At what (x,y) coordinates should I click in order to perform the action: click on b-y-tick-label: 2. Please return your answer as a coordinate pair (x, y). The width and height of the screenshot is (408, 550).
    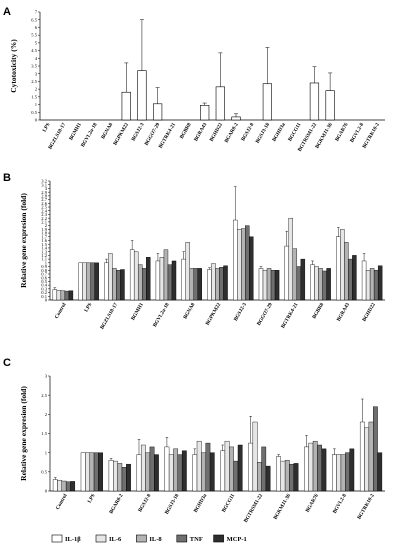
    Looking at the image, I should click on (46, 225).